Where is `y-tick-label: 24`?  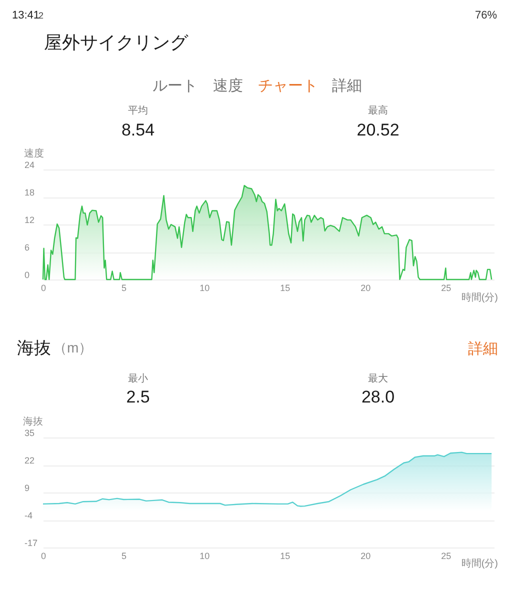 y-tick-label: 24 is located at coordinates (29, 165).